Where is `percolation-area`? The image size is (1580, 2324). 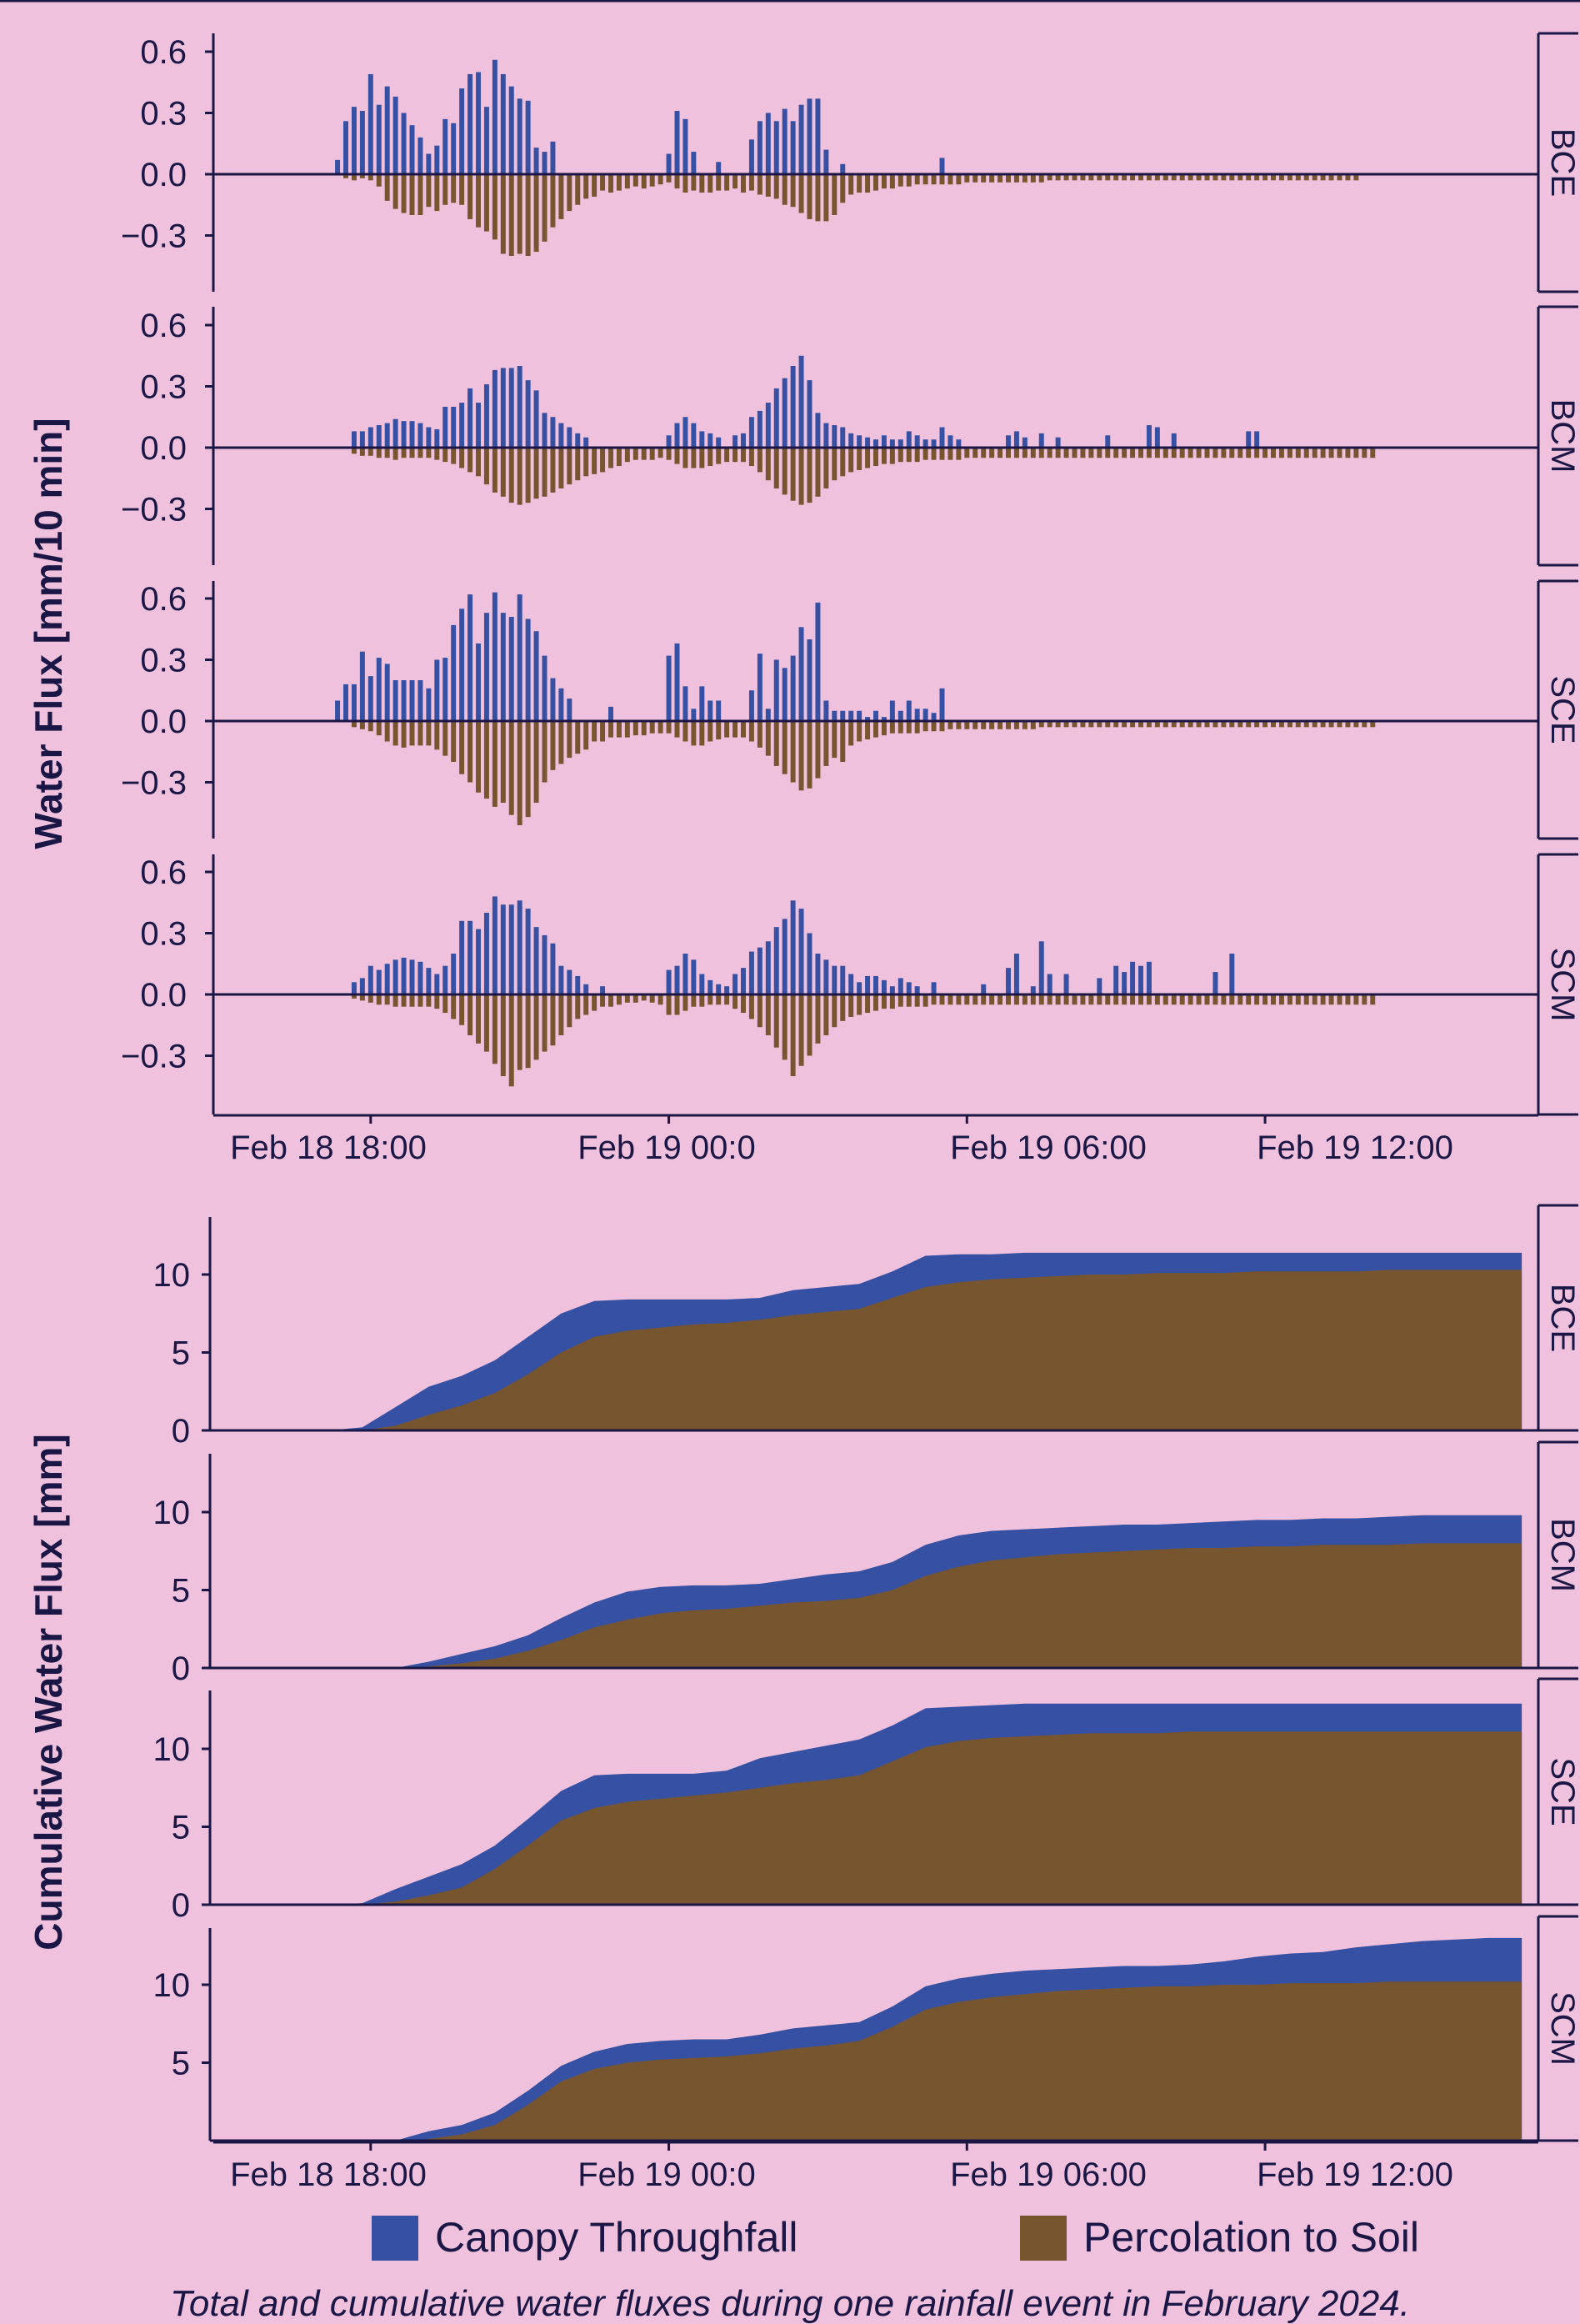 percolation-area is located at coordinates (925, 1818).